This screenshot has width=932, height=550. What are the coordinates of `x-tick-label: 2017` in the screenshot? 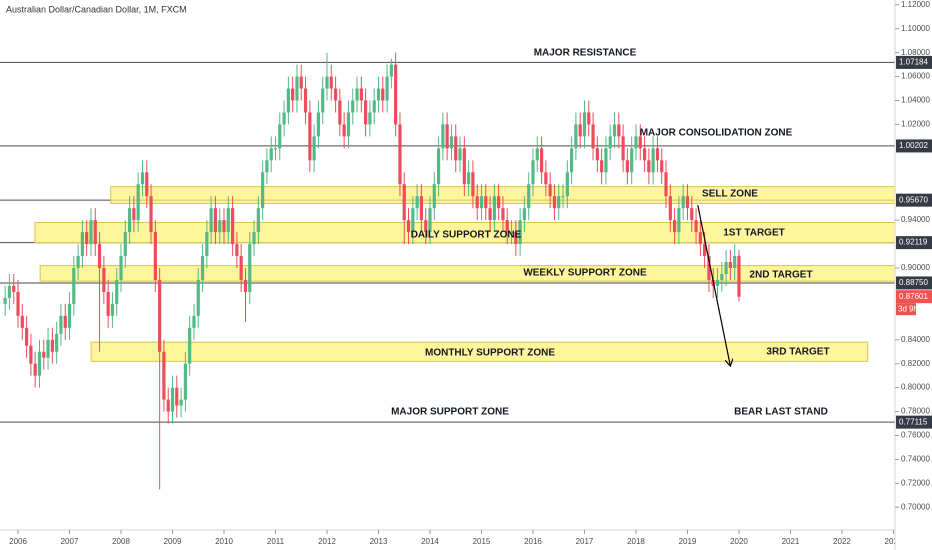 It's located at (585, 541).